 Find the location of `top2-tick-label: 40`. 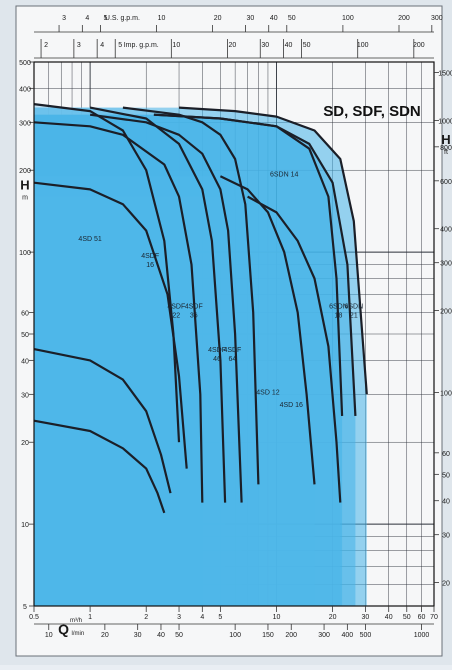

top2-tick-label: 40 is located at coordinates (289, 45).